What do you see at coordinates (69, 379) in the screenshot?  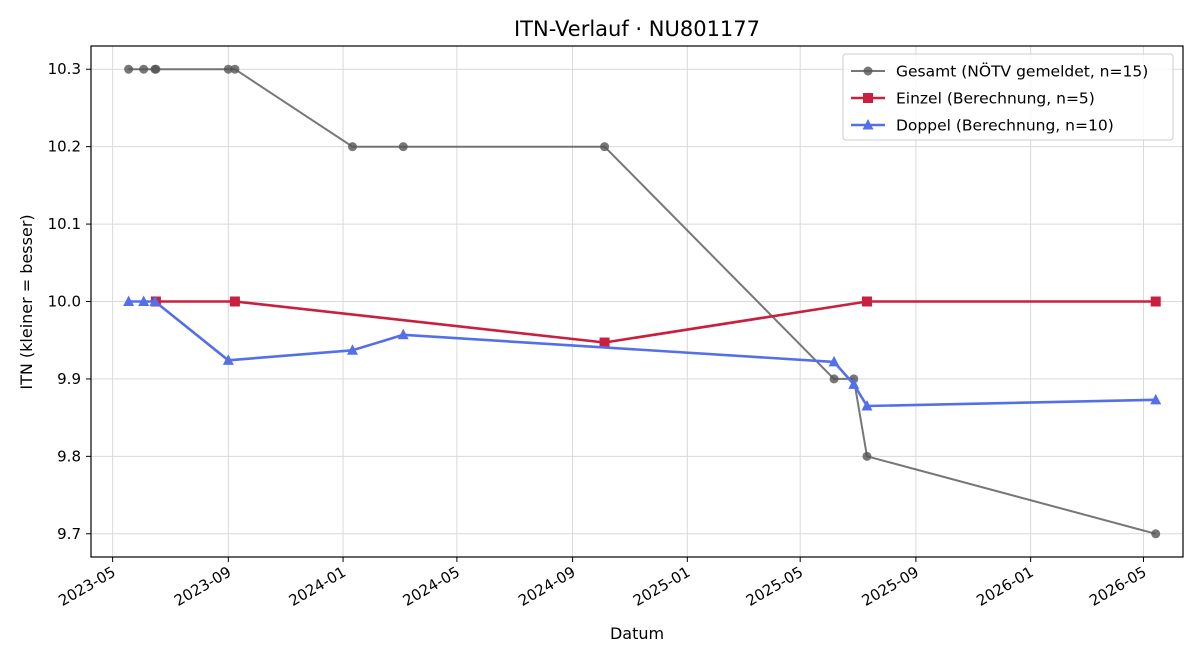 I see `y-tick-label: 9.9` at bounding box center [69, 379].